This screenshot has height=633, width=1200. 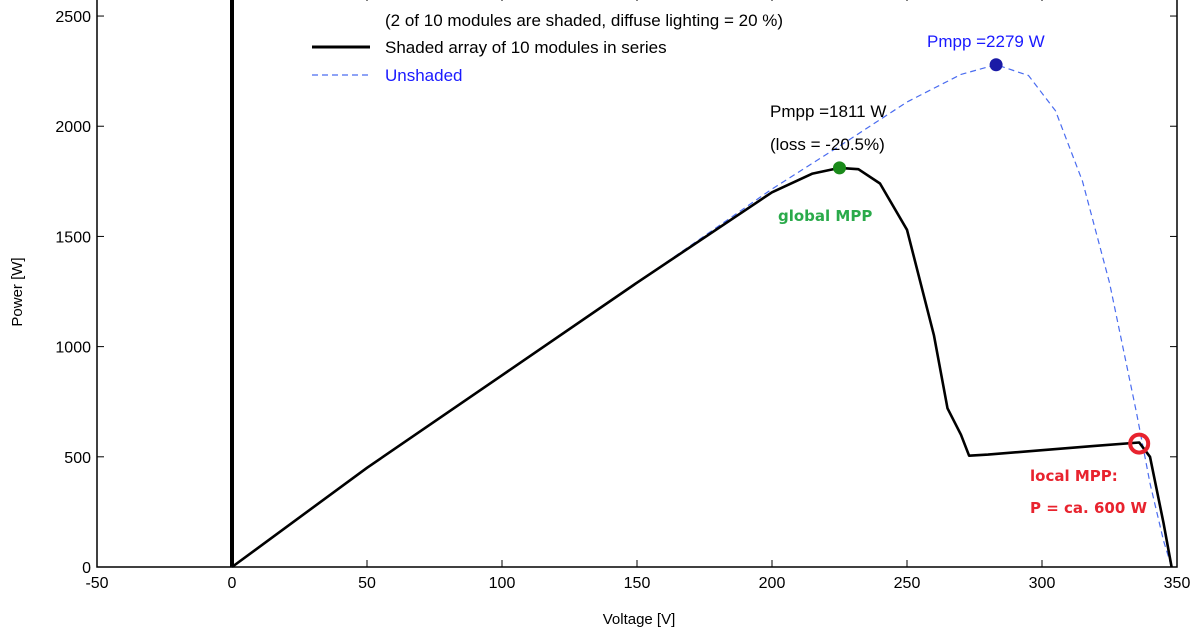 I want to click on x-tick-label: 150, so click(x=637, y=583).